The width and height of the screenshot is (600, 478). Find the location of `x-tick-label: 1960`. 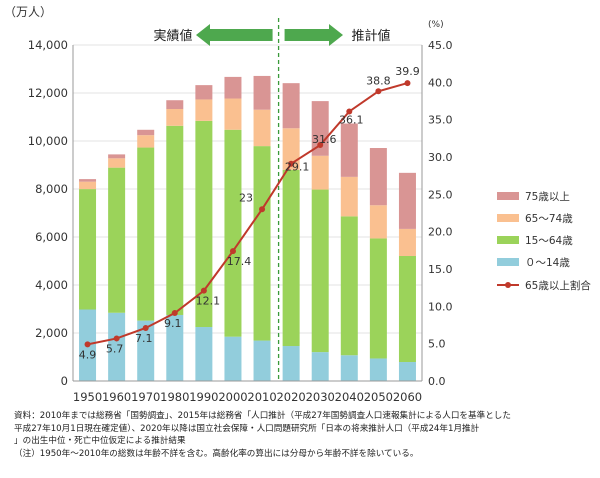

x-tick-label: 1960 is located at coordinates (116, 397).